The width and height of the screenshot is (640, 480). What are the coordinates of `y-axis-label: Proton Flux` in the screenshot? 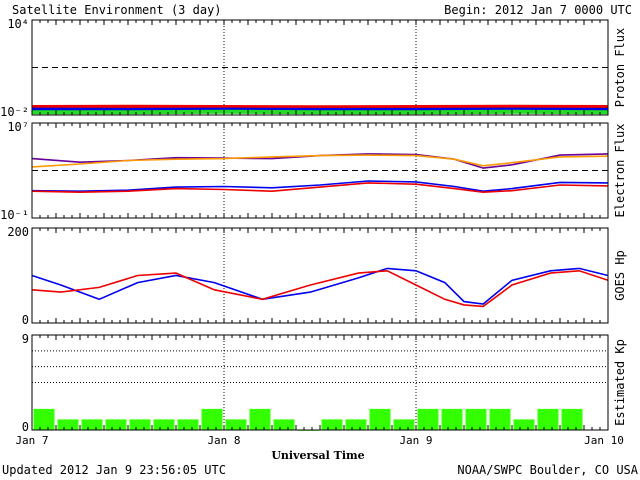 It's located at (620, 67).